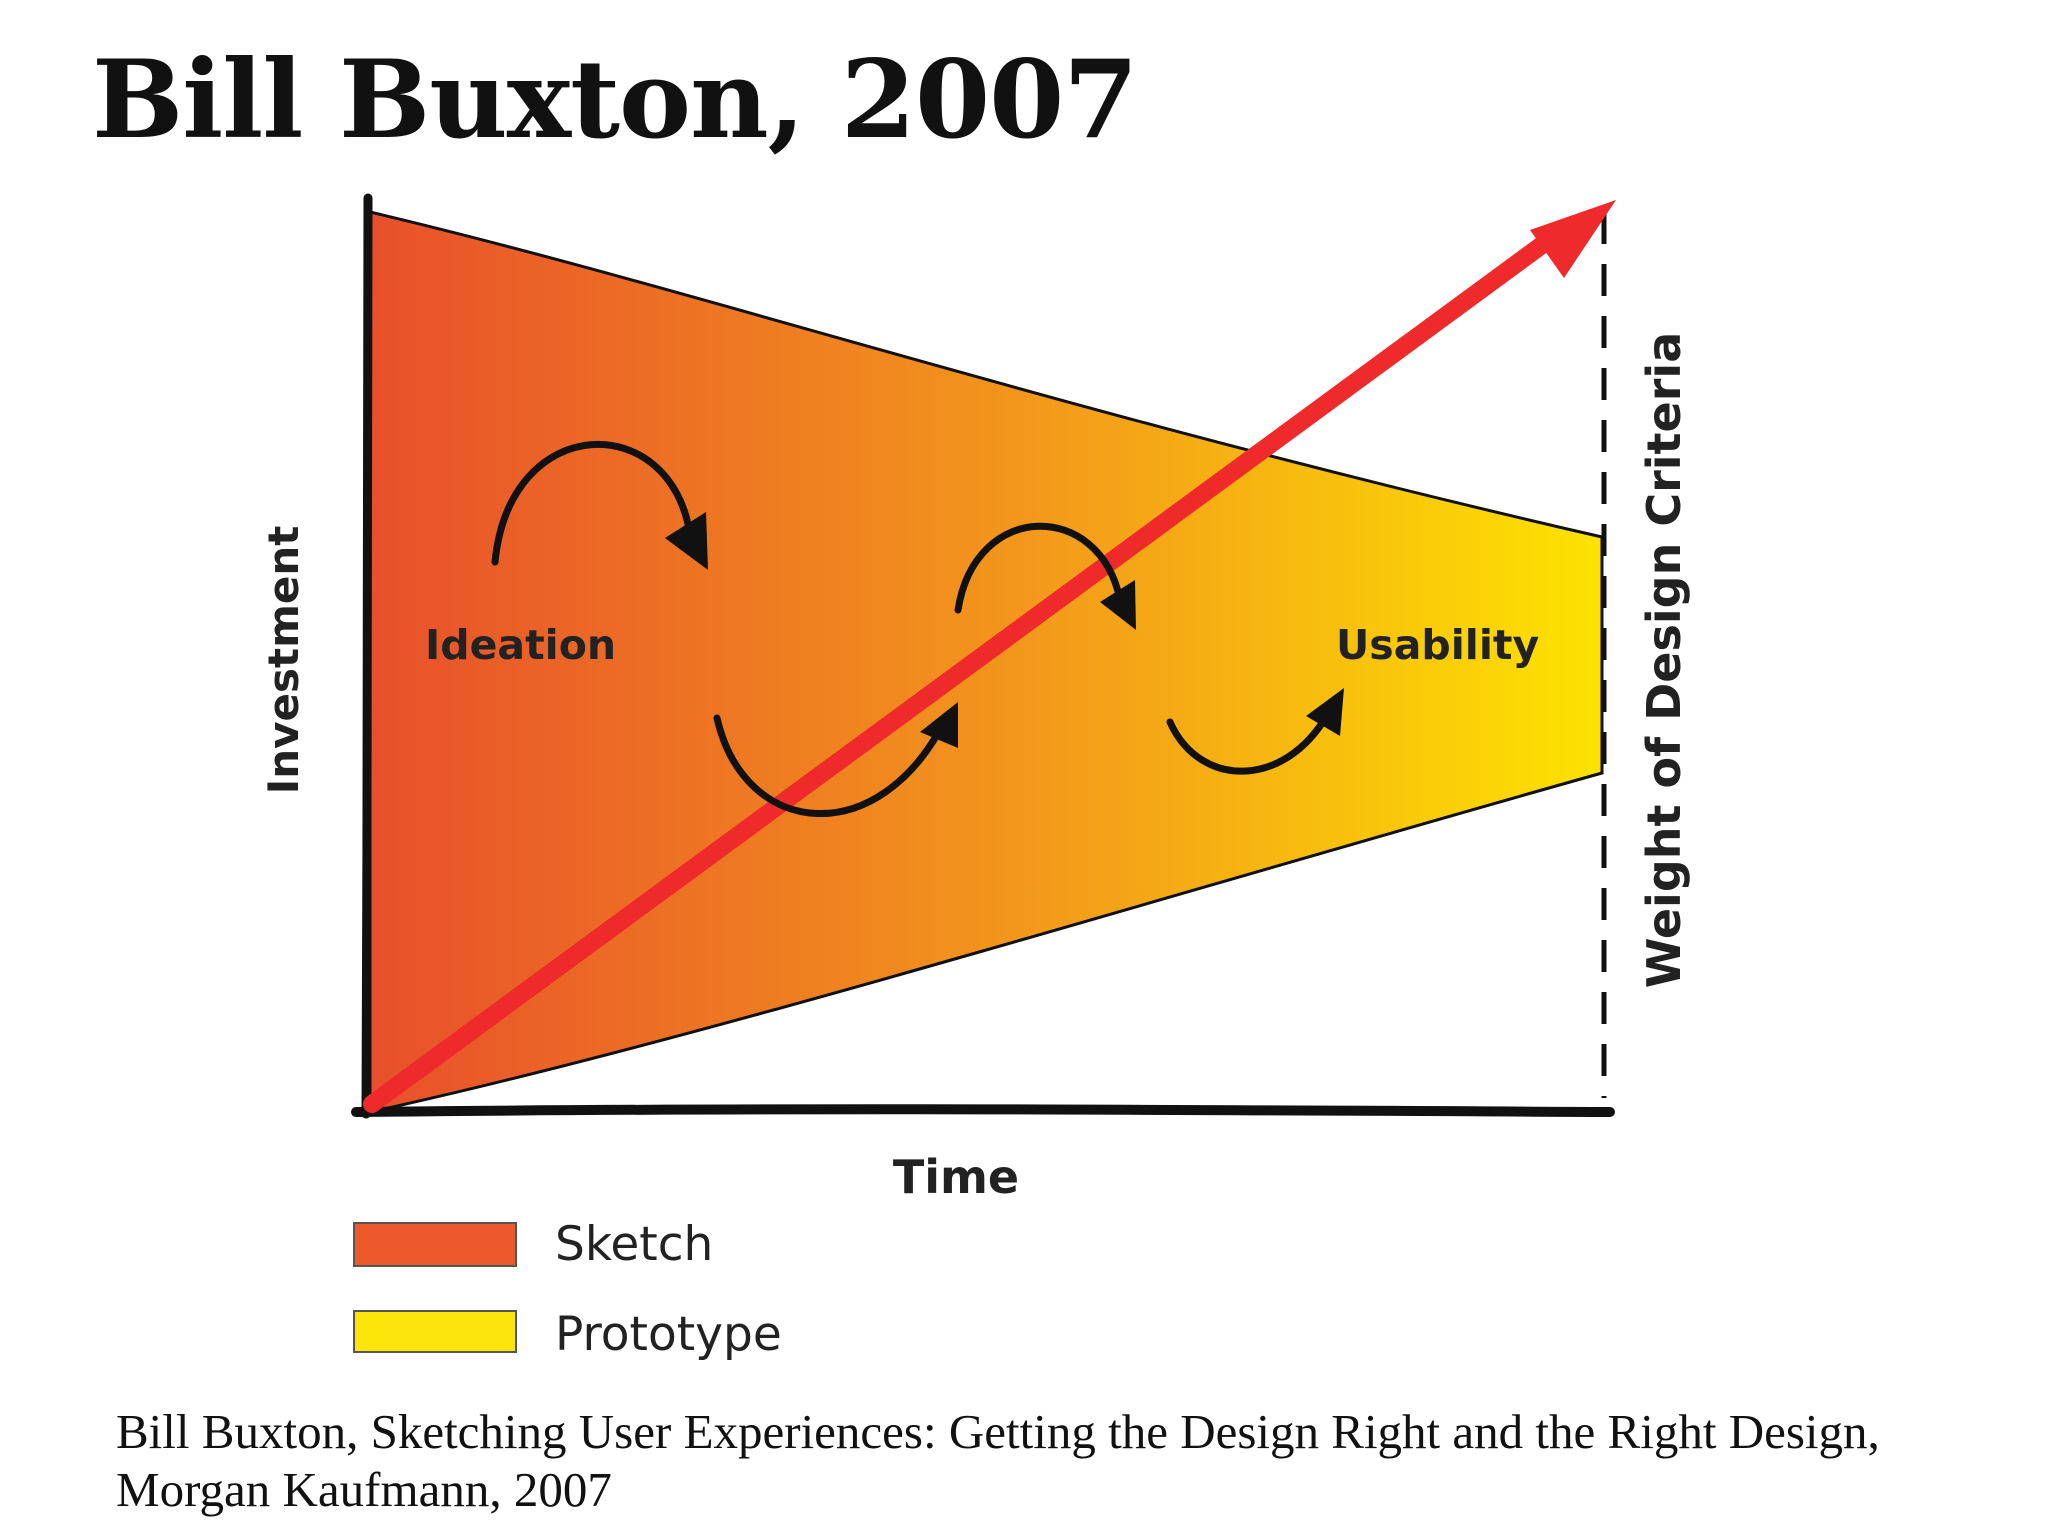 Image resolution: width=2048 pixels, height=1536 pixels. I want to click on usability-label: Usability, so click(1437, 645).